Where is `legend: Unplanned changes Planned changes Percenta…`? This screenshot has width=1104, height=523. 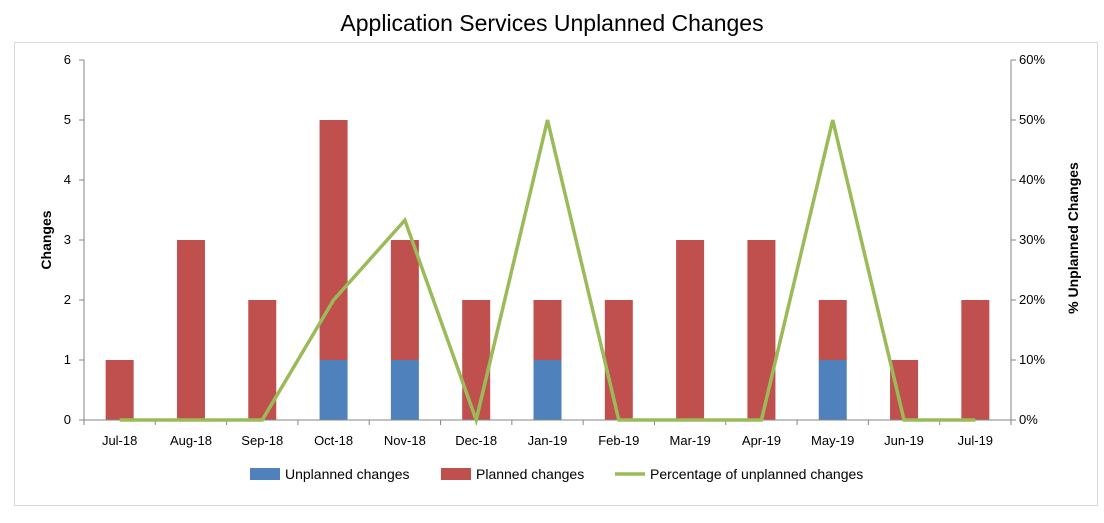 legend: Unplanned changes Planned changes Percenta… is located at coordinates (556, 474).